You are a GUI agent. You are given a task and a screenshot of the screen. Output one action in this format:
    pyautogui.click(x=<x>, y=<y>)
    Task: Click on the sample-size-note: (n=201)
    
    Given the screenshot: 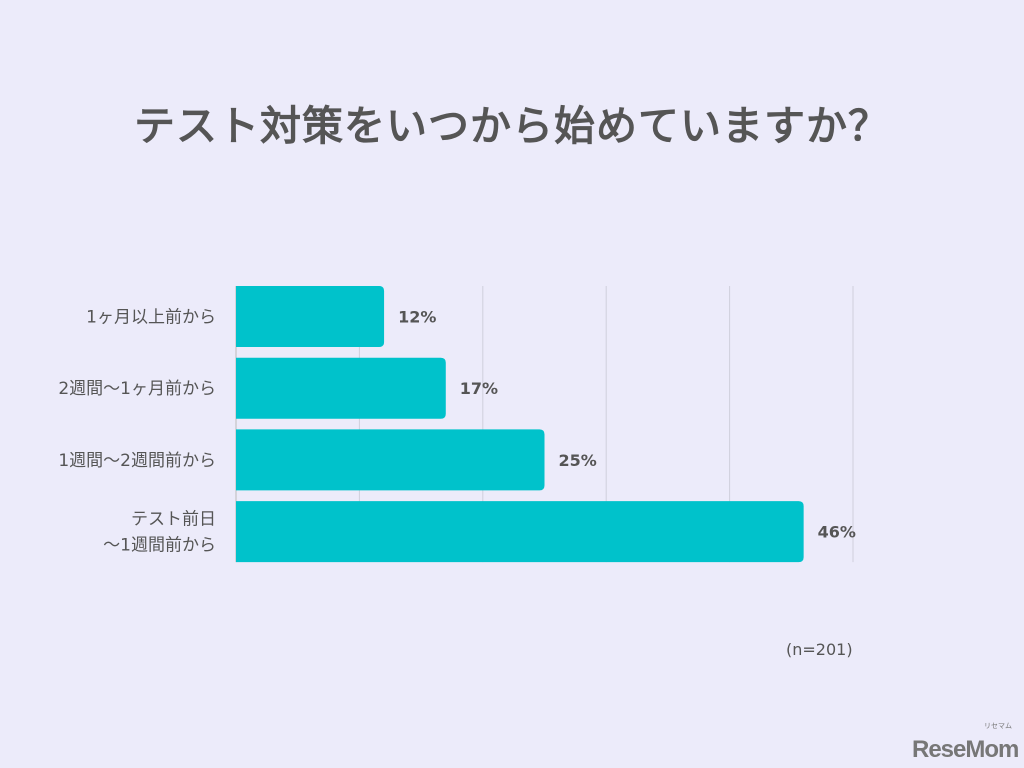 What is the action you would take?
    pyautogui.click(x=819, y=649)
    